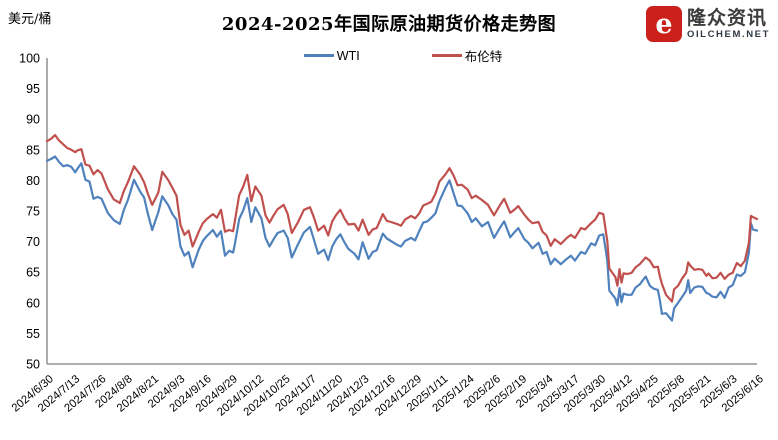 This screenshot has height=440, width=778. I want to click on oilchem-logo-chinese-name: 隆众资讯, so click(726, 18).